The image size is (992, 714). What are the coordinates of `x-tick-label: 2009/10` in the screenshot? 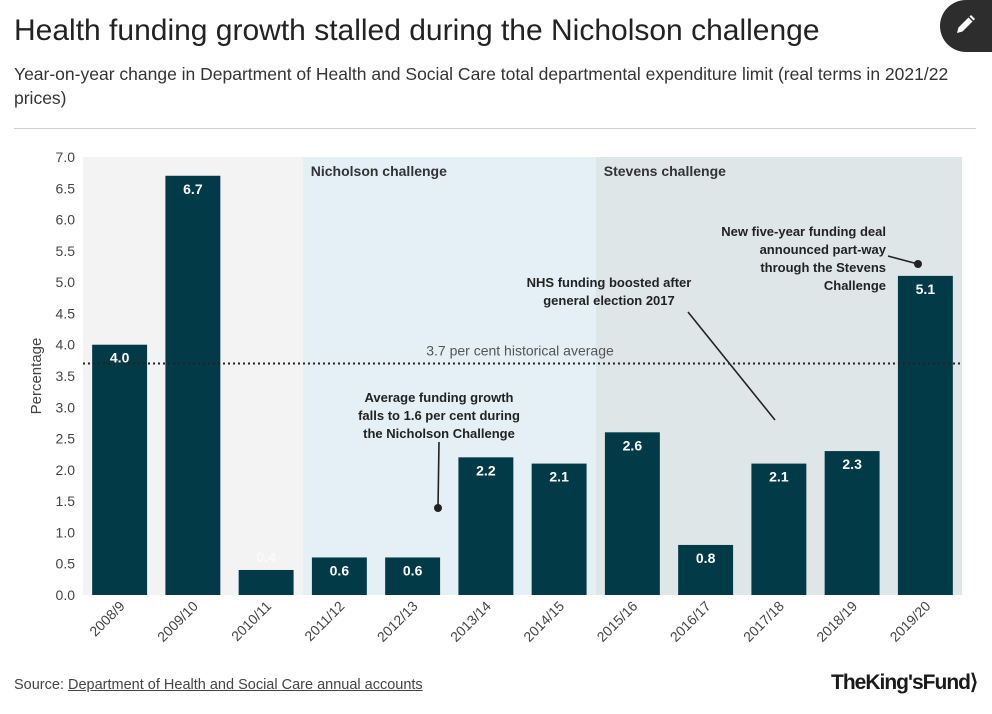 It's located at (177, 621).